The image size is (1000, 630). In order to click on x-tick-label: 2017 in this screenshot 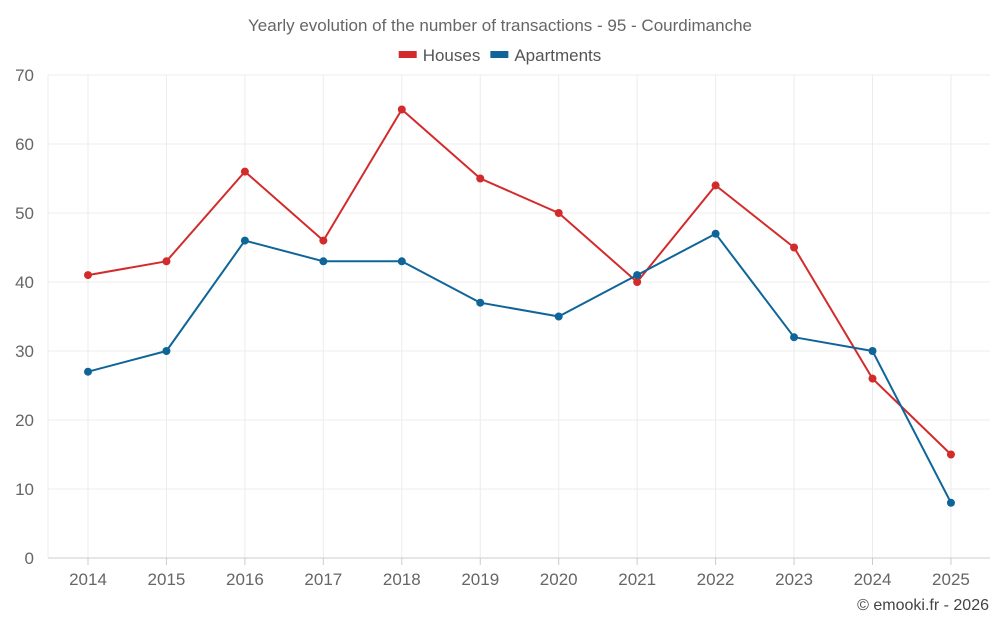, I will do `click(323, 579)`.